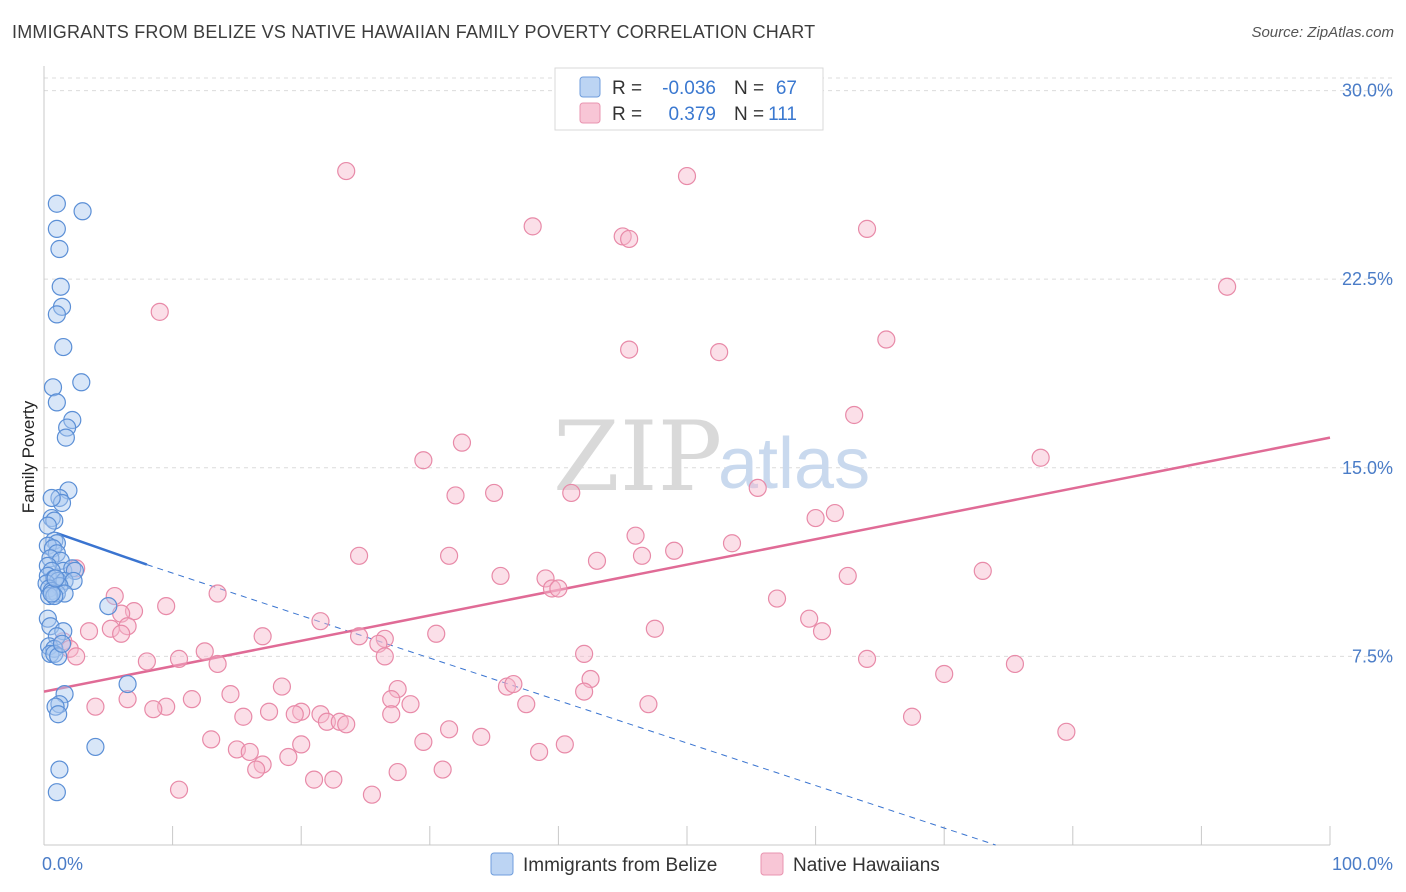 This screenshot has height=892, width=1406. Describe the element at coordinates (749, 114) in the screenshot. I see `legend-n-label-2: N =` at that location.